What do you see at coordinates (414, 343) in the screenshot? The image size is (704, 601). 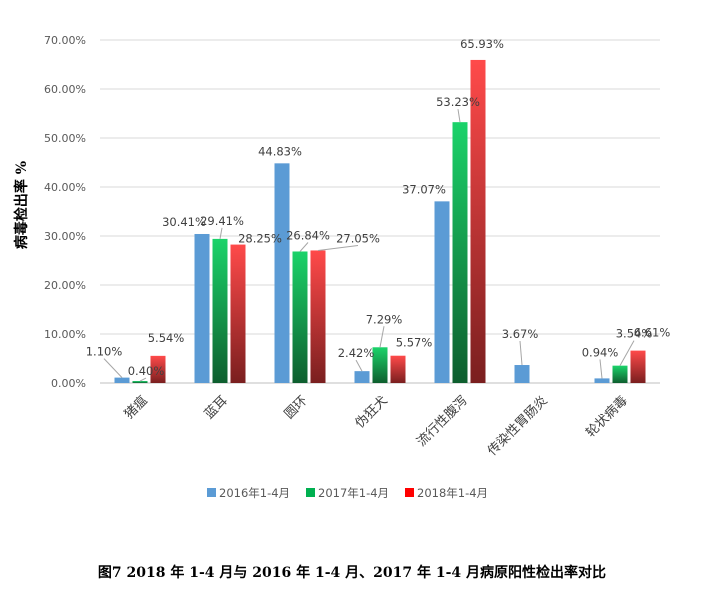 I see `data-label-2-3: 5.57%` at bounding box center [414, 343].